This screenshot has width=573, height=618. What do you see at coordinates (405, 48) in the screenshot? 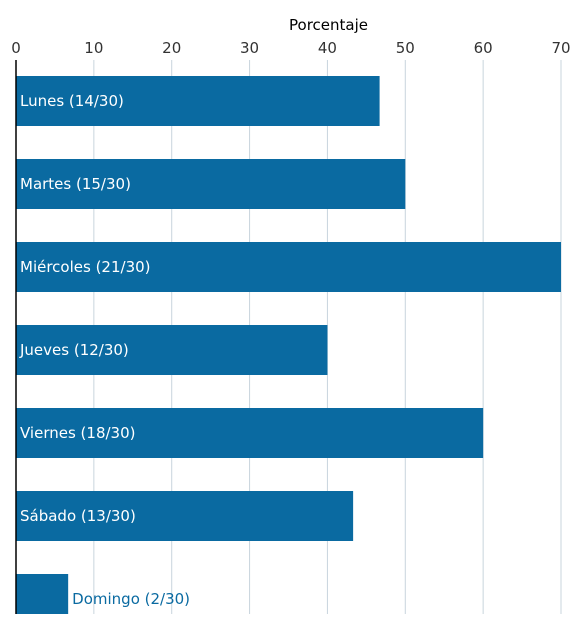
I see `x-tick-label: 50` at bounding box center [405, 48].